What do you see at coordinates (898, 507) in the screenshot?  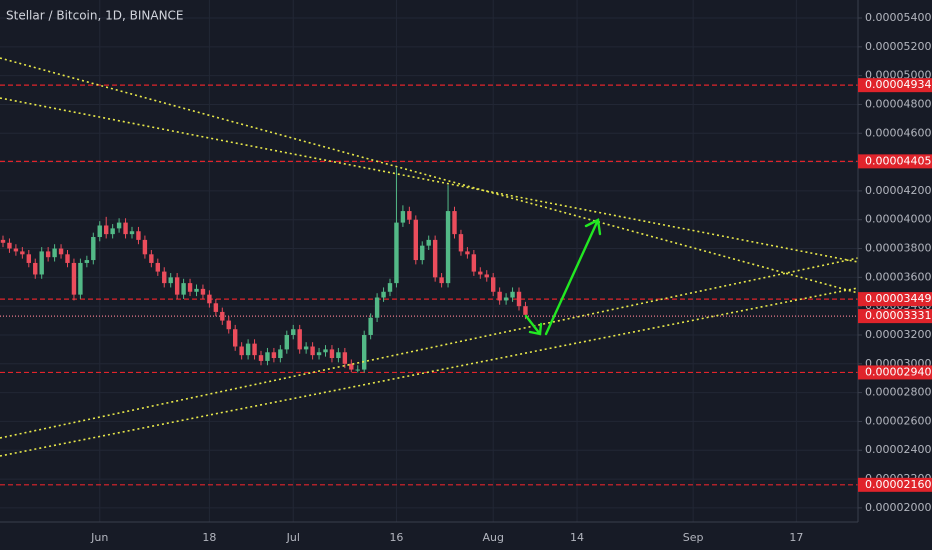 I see `y-tick-label: 0.00002000` at bounding box center [898, 507].